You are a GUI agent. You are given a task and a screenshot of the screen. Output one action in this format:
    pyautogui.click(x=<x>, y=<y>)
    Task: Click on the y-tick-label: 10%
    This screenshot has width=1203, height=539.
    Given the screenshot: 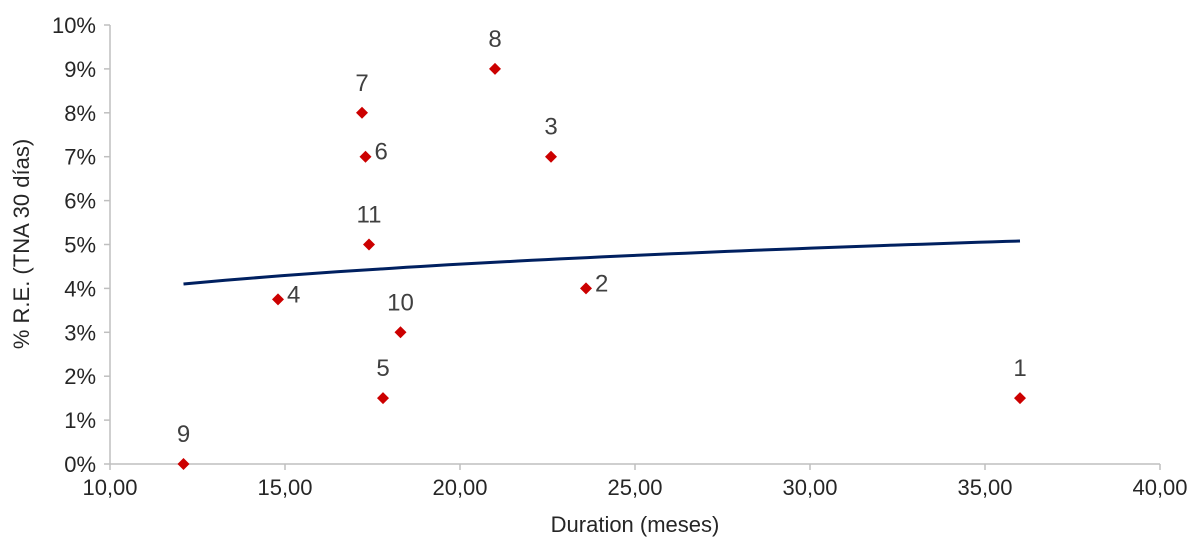 What is the action you would take?
    pyautogui.click(x=74, y=25)
    